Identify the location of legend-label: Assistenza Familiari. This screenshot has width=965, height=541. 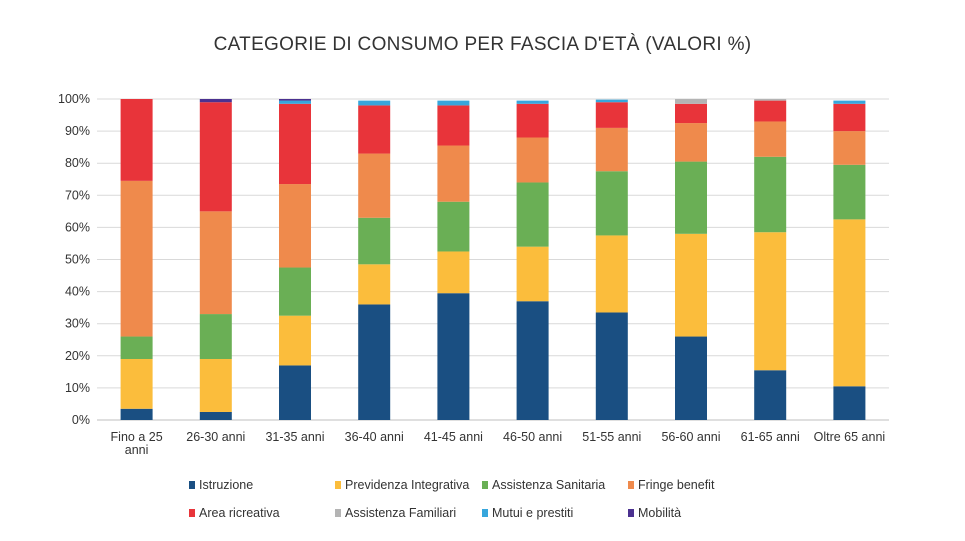
(400, 513).